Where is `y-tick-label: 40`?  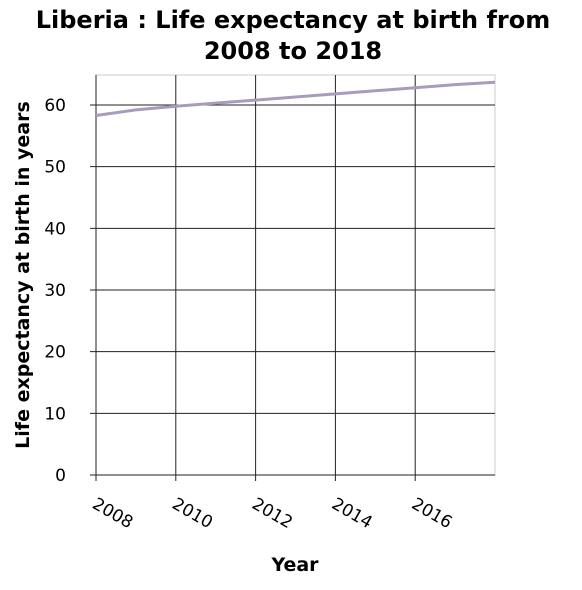
y-tick-label: 40 is located at coordinates (55, 229).